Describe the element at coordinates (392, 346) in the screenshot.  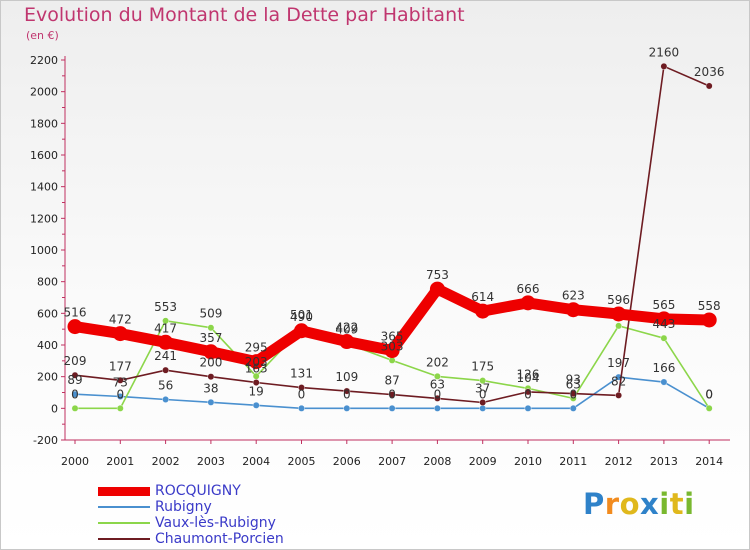
I see `data-label: 303` at that location.